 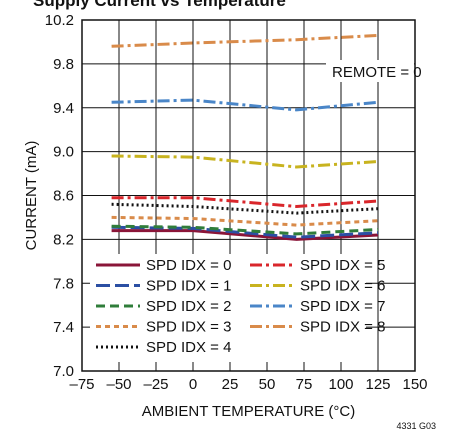 What do you see at coordinates (188, 327) in the screenshot?
I see `legend-label-3: SPD IDX = 3` at bounding box center [188, 327].